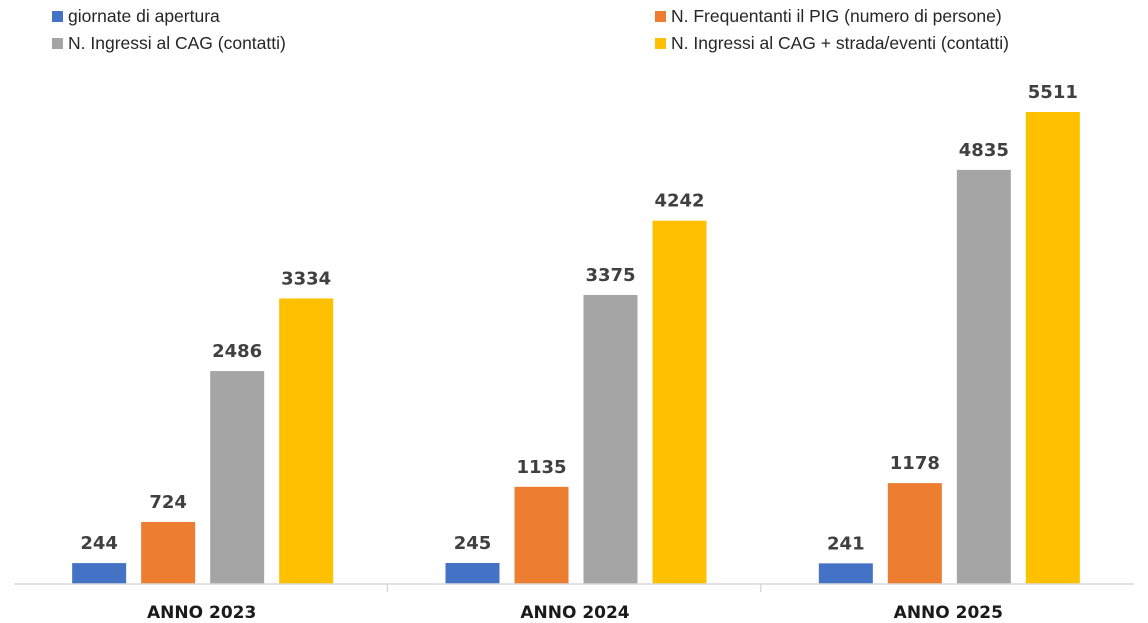  I want to click on data-label-2-1: 724, so click(168, 502).